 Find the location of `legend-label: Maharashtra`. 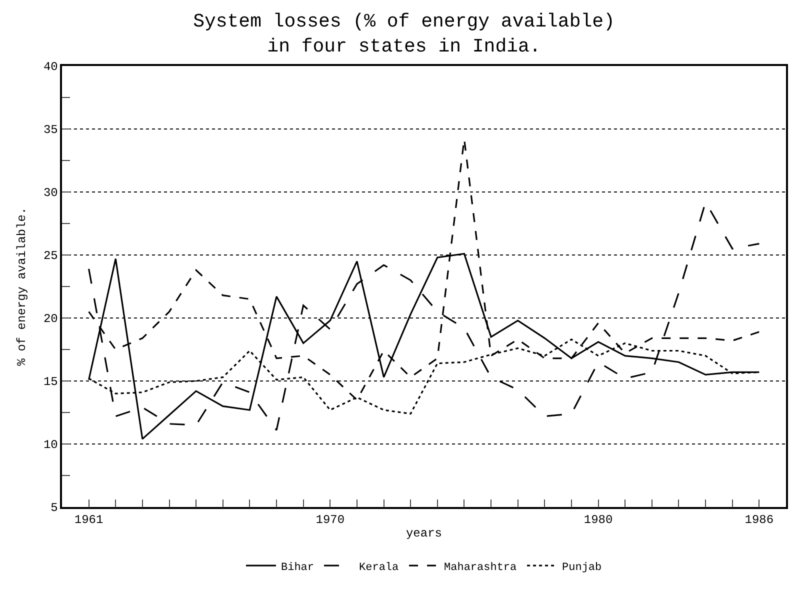

legend-label: Maharashtra is located at coordinates (481, 568).